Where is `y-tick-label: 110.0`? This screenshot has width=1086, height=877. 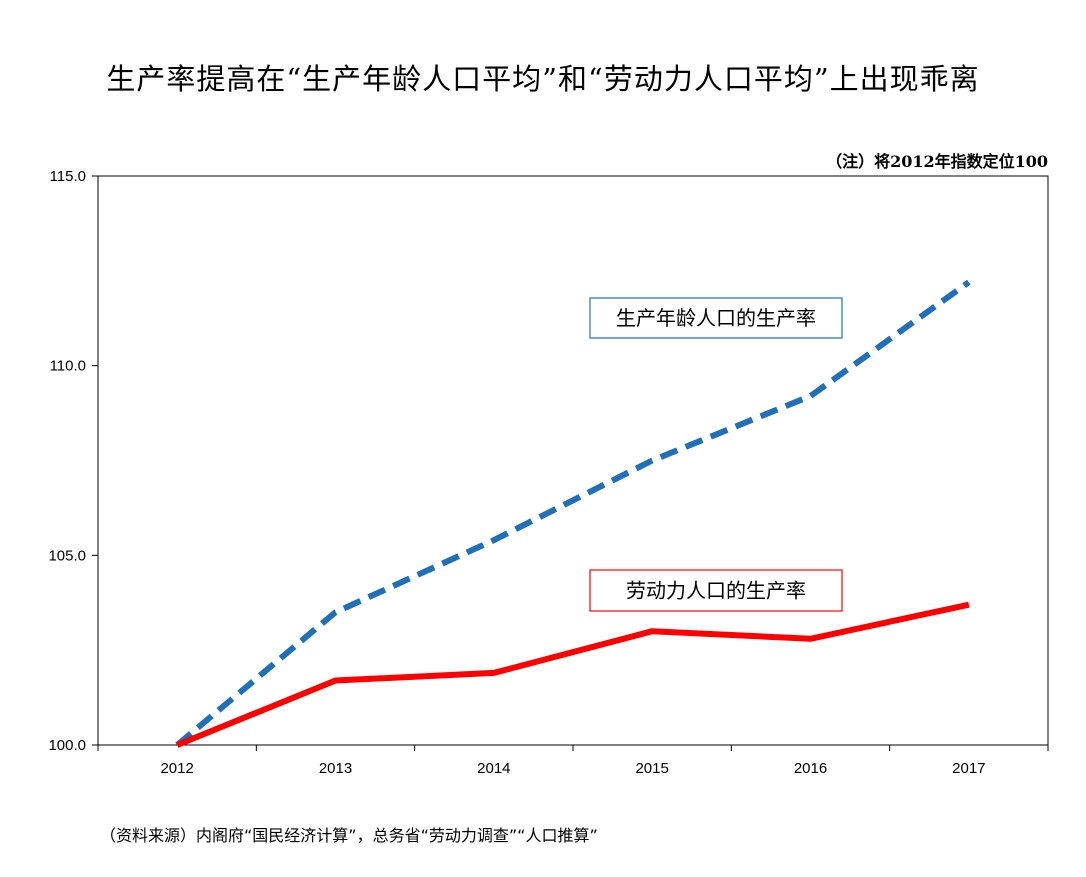
y-tick-label: 110.0 is located at coordinates (68, 366).